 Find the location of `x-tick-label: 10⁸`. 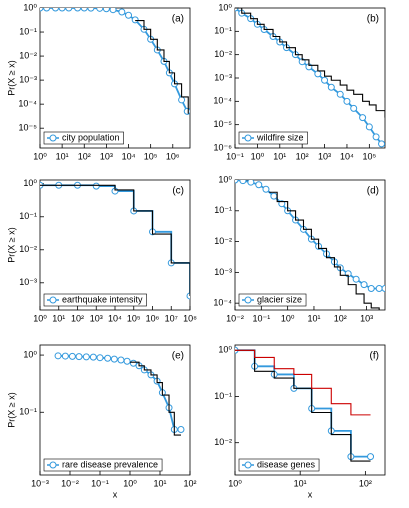

x-tick-label: 10⁸ is located at coordinates (190, 318).